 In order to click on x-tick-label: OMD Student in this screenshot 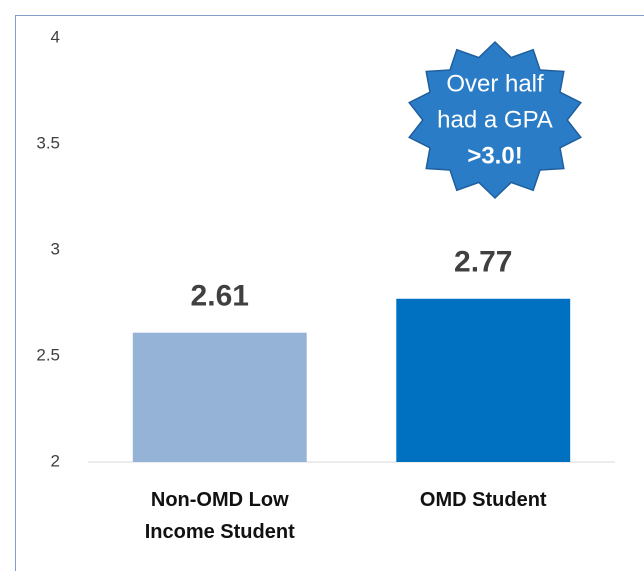, I will do `click(483, 500)`.